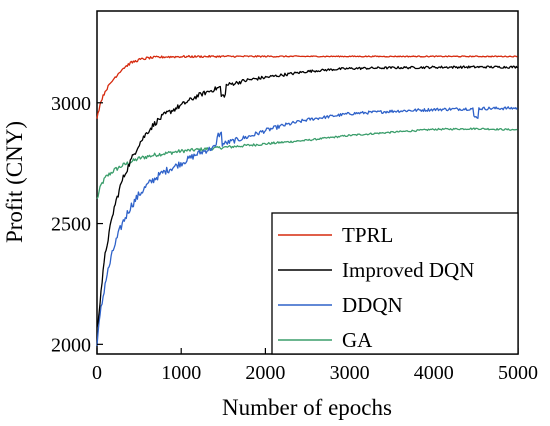  Describe the element at coordinates (408, 270) in the screenshot. I see `legend-entry-improved-dqn: Improved DQN` at that location.